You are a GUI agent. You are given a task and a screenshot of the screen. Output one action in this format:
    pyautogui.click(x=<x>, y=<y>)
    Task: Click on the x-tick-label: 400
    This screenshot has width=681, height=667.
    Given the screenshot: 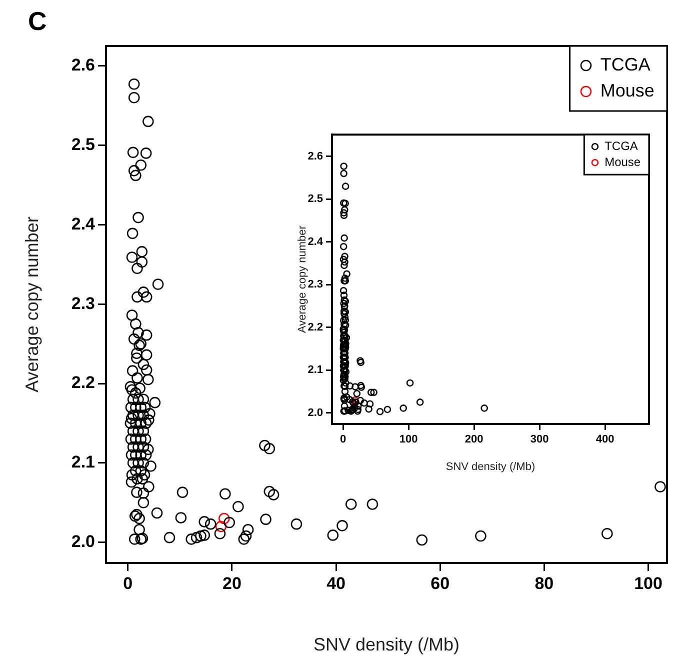 What is the action you would take?
    pyautogui.click(x=605, y=440)
    